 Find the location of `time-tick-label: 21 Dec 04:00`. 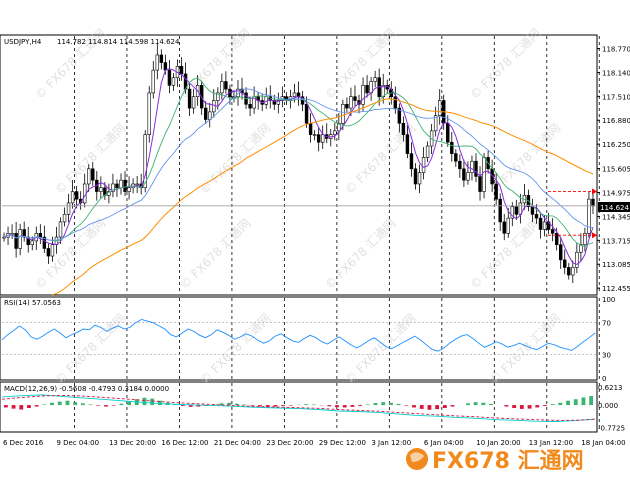

time-tick-label: 21 Dec 04:00 is located at coordinates (237, 443).